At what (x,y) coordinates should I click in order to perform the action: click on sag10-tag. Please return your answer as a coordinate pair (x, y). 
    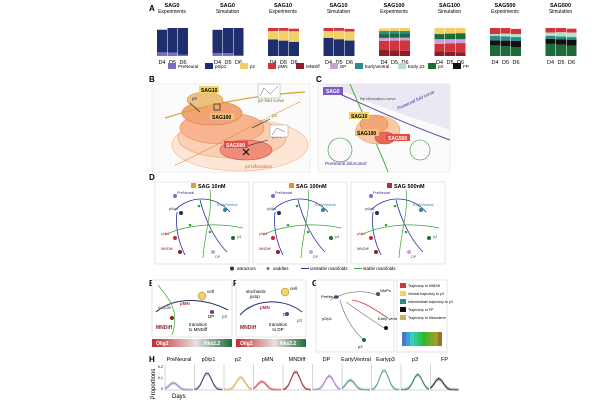
    Looking at the image, I should click on (209, 89).